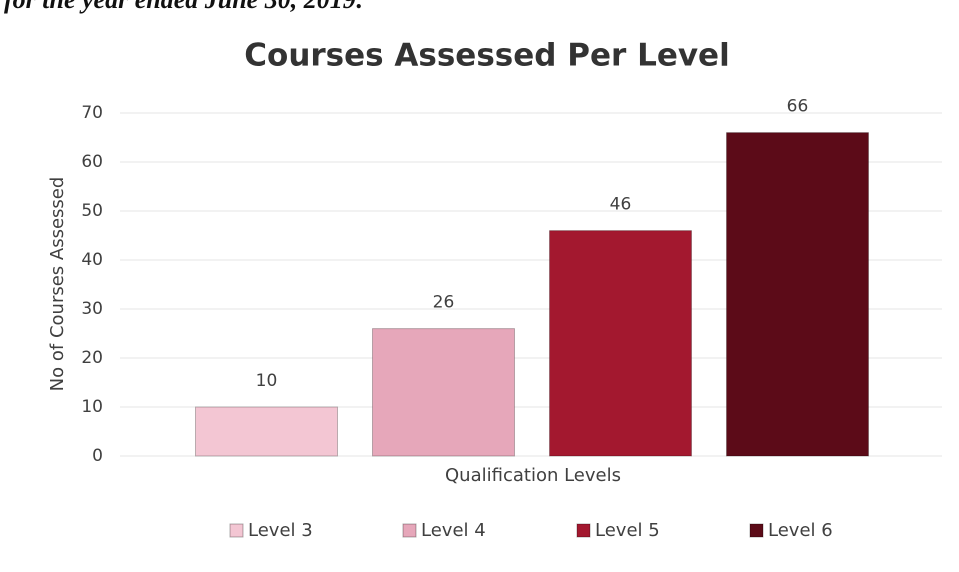 The image size is (959, 572). Describe the element at coordinates (453, 530) in the screenshot. I see `legend-label: Level 4` at that location.